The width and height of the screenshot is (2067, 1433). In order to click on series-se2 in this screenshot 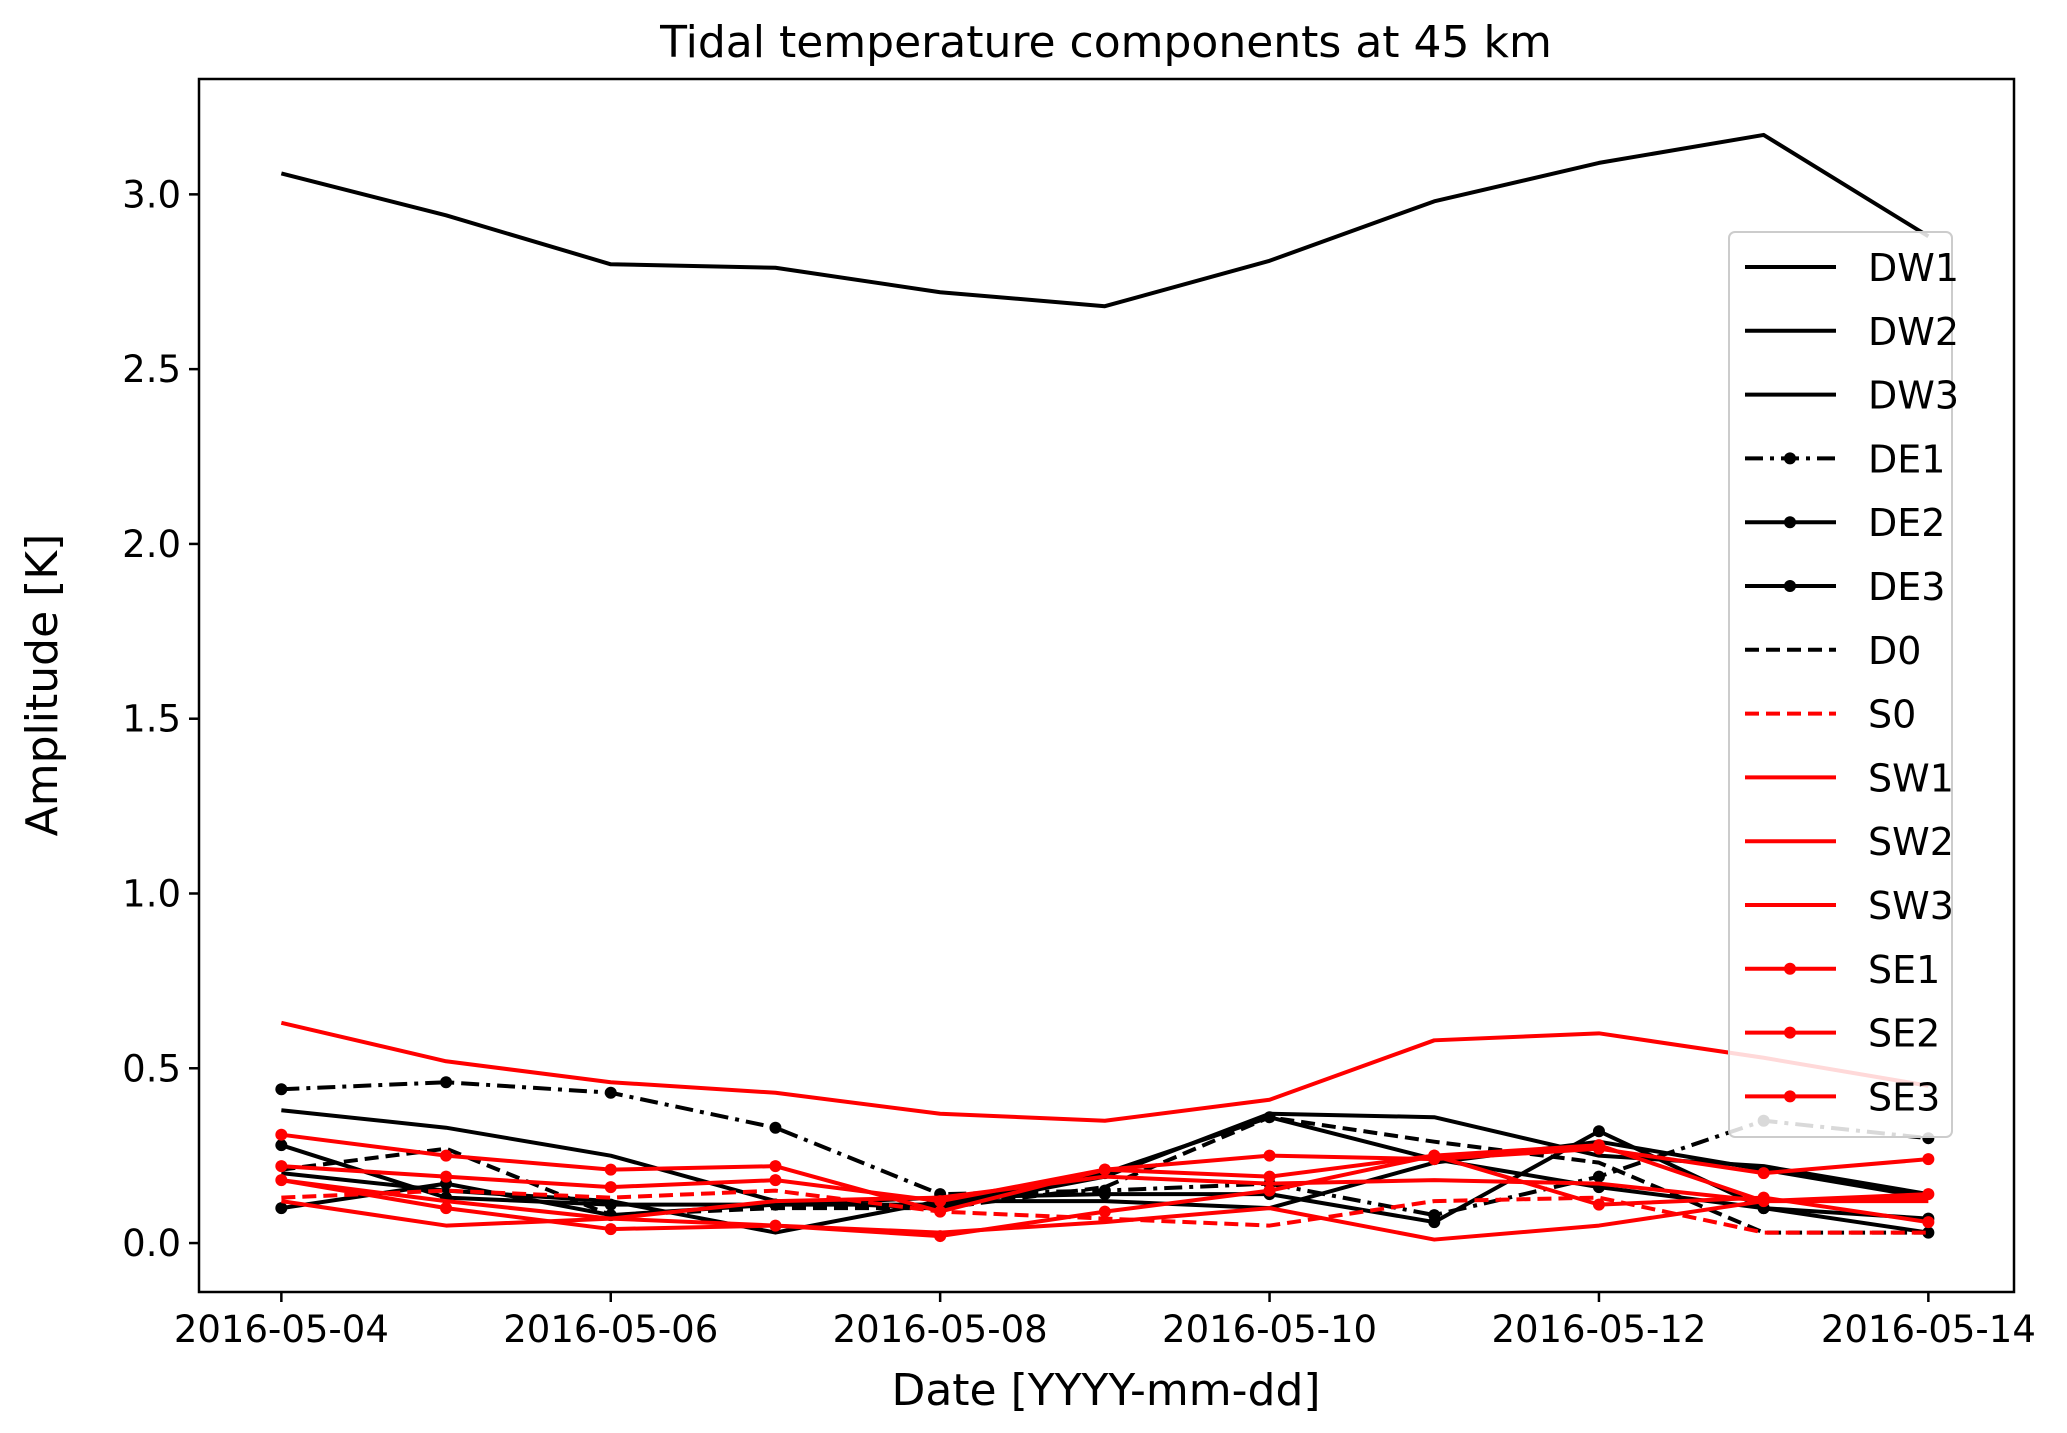, I will do `click(1105, 1173)`.